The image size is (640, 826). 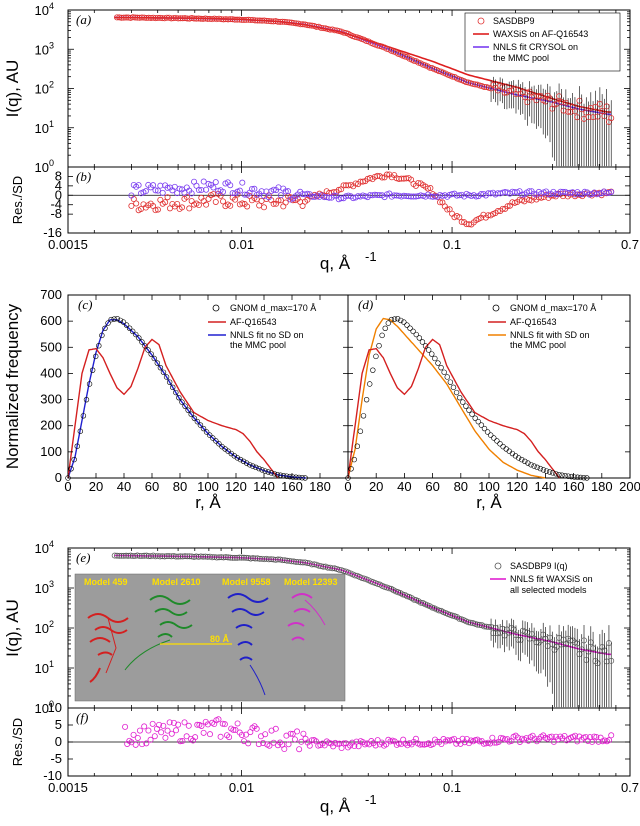 I want to click on c-ytick-label: 700, so click(x=51, y=294).